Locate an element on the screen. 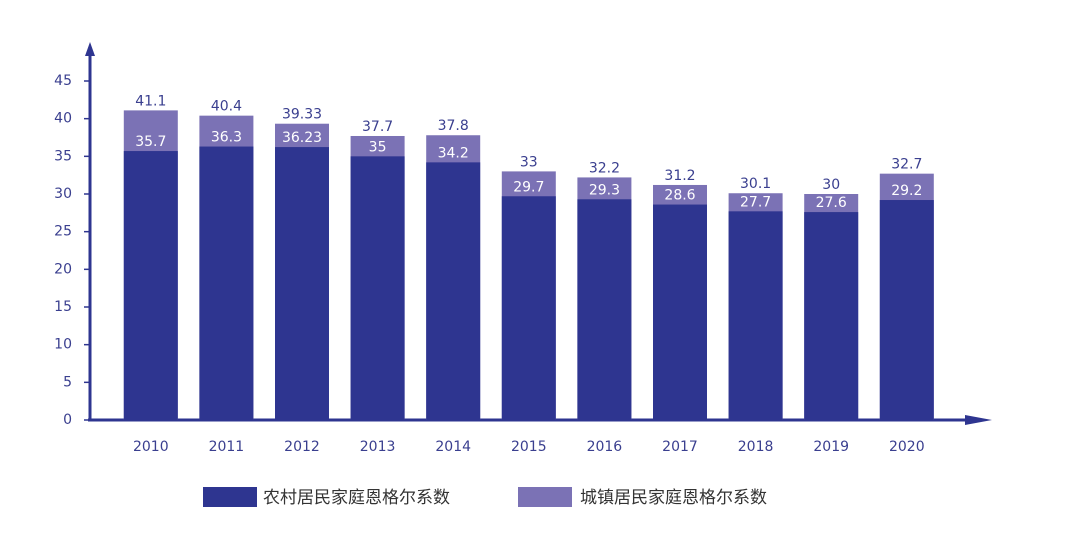 This screenshot has width=1080, height=540. legend-label: 农村居民家庭恩格尔系数 is located at coordinates (356, 498).